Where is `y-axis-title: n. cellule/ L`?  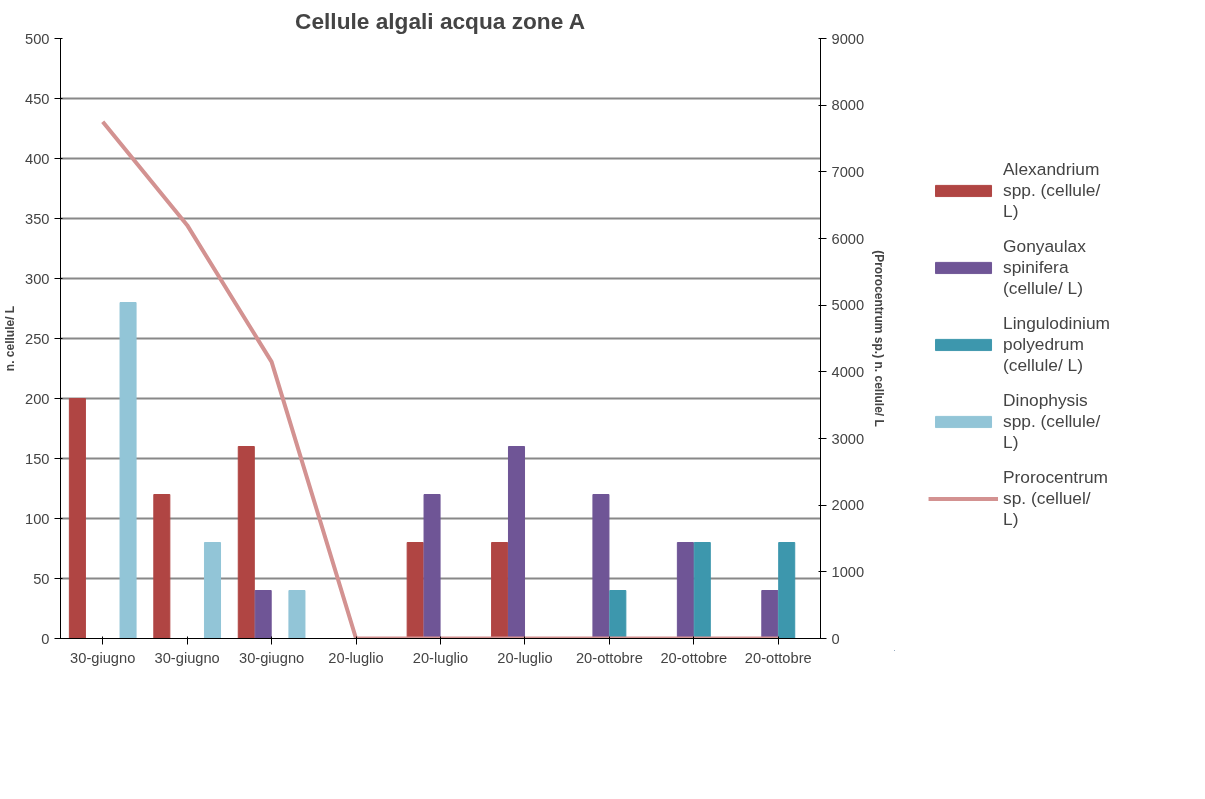 y-axis-title: n. cellule/ L is located at coordinates (10, 338).